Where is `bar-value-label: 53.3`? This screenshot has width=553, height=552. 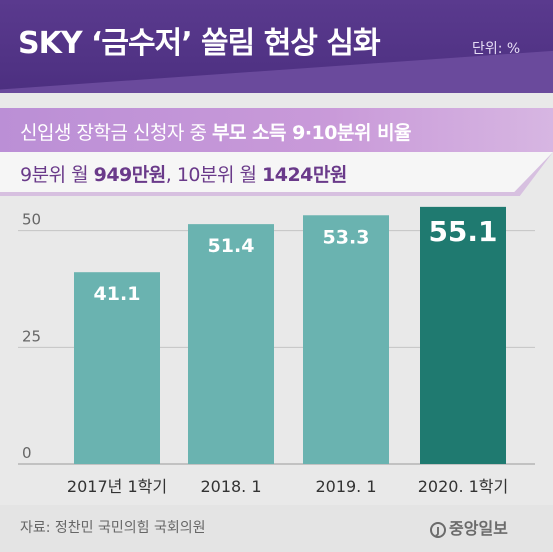 bar-value-label: 53.3 is located at coordinates (346, 237).